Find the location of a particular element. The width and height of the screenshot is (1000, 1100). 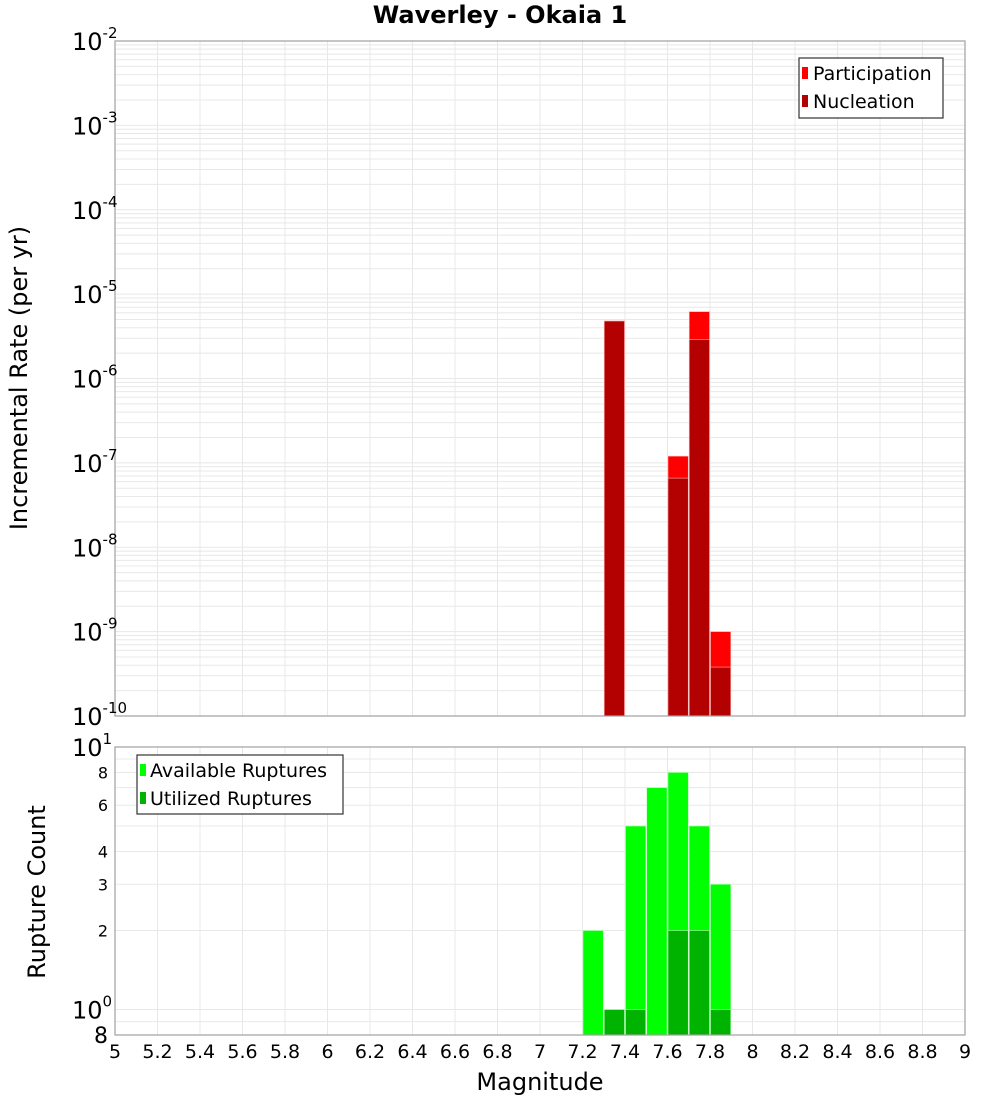

y-tick-label: 10⁻² is located at coordinates (95, 40).